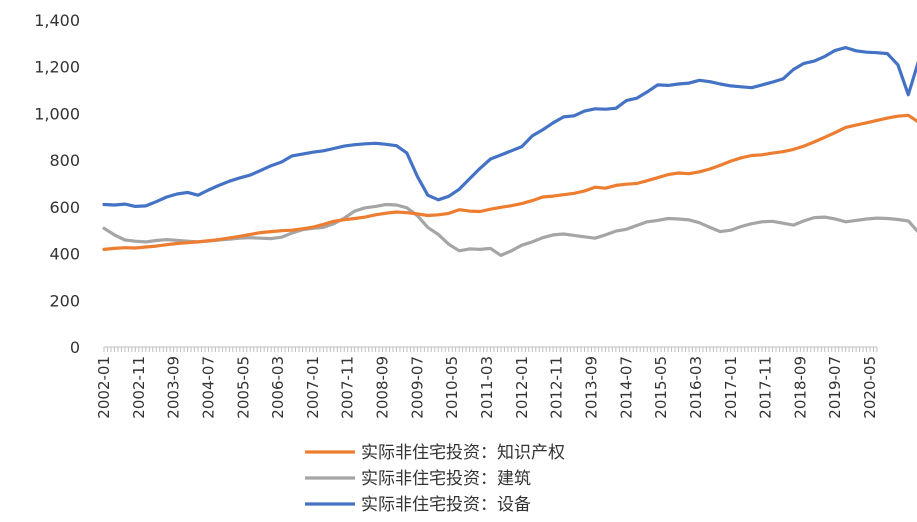  What do you see at coordinates (800, 387) in the screenshot?
I see `x-tick-label: 2018-09` at bounding box center [800, 387].